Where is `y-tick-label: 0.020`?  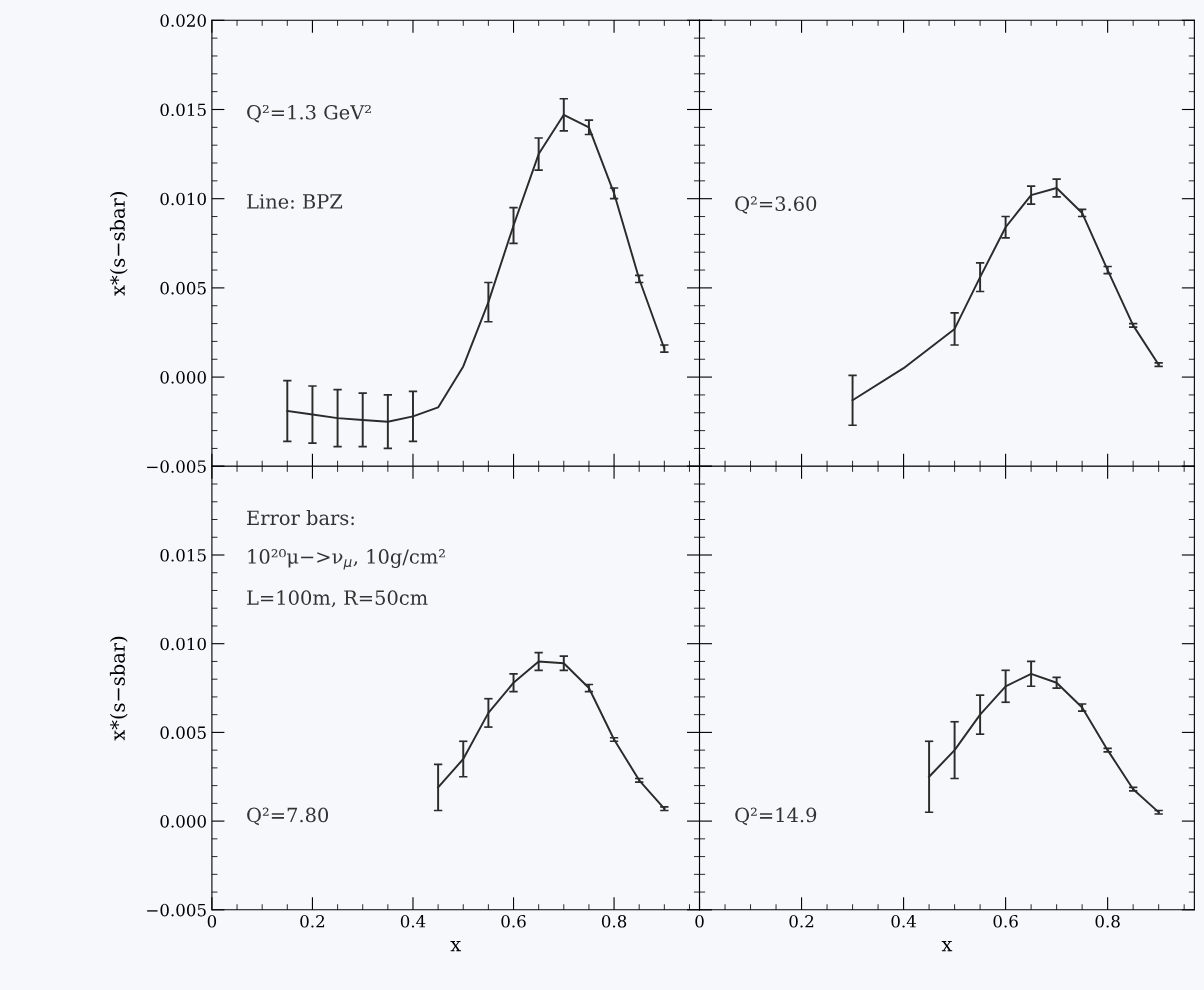 y-tick-label: 0.020 is located at coordinates (183, 20).